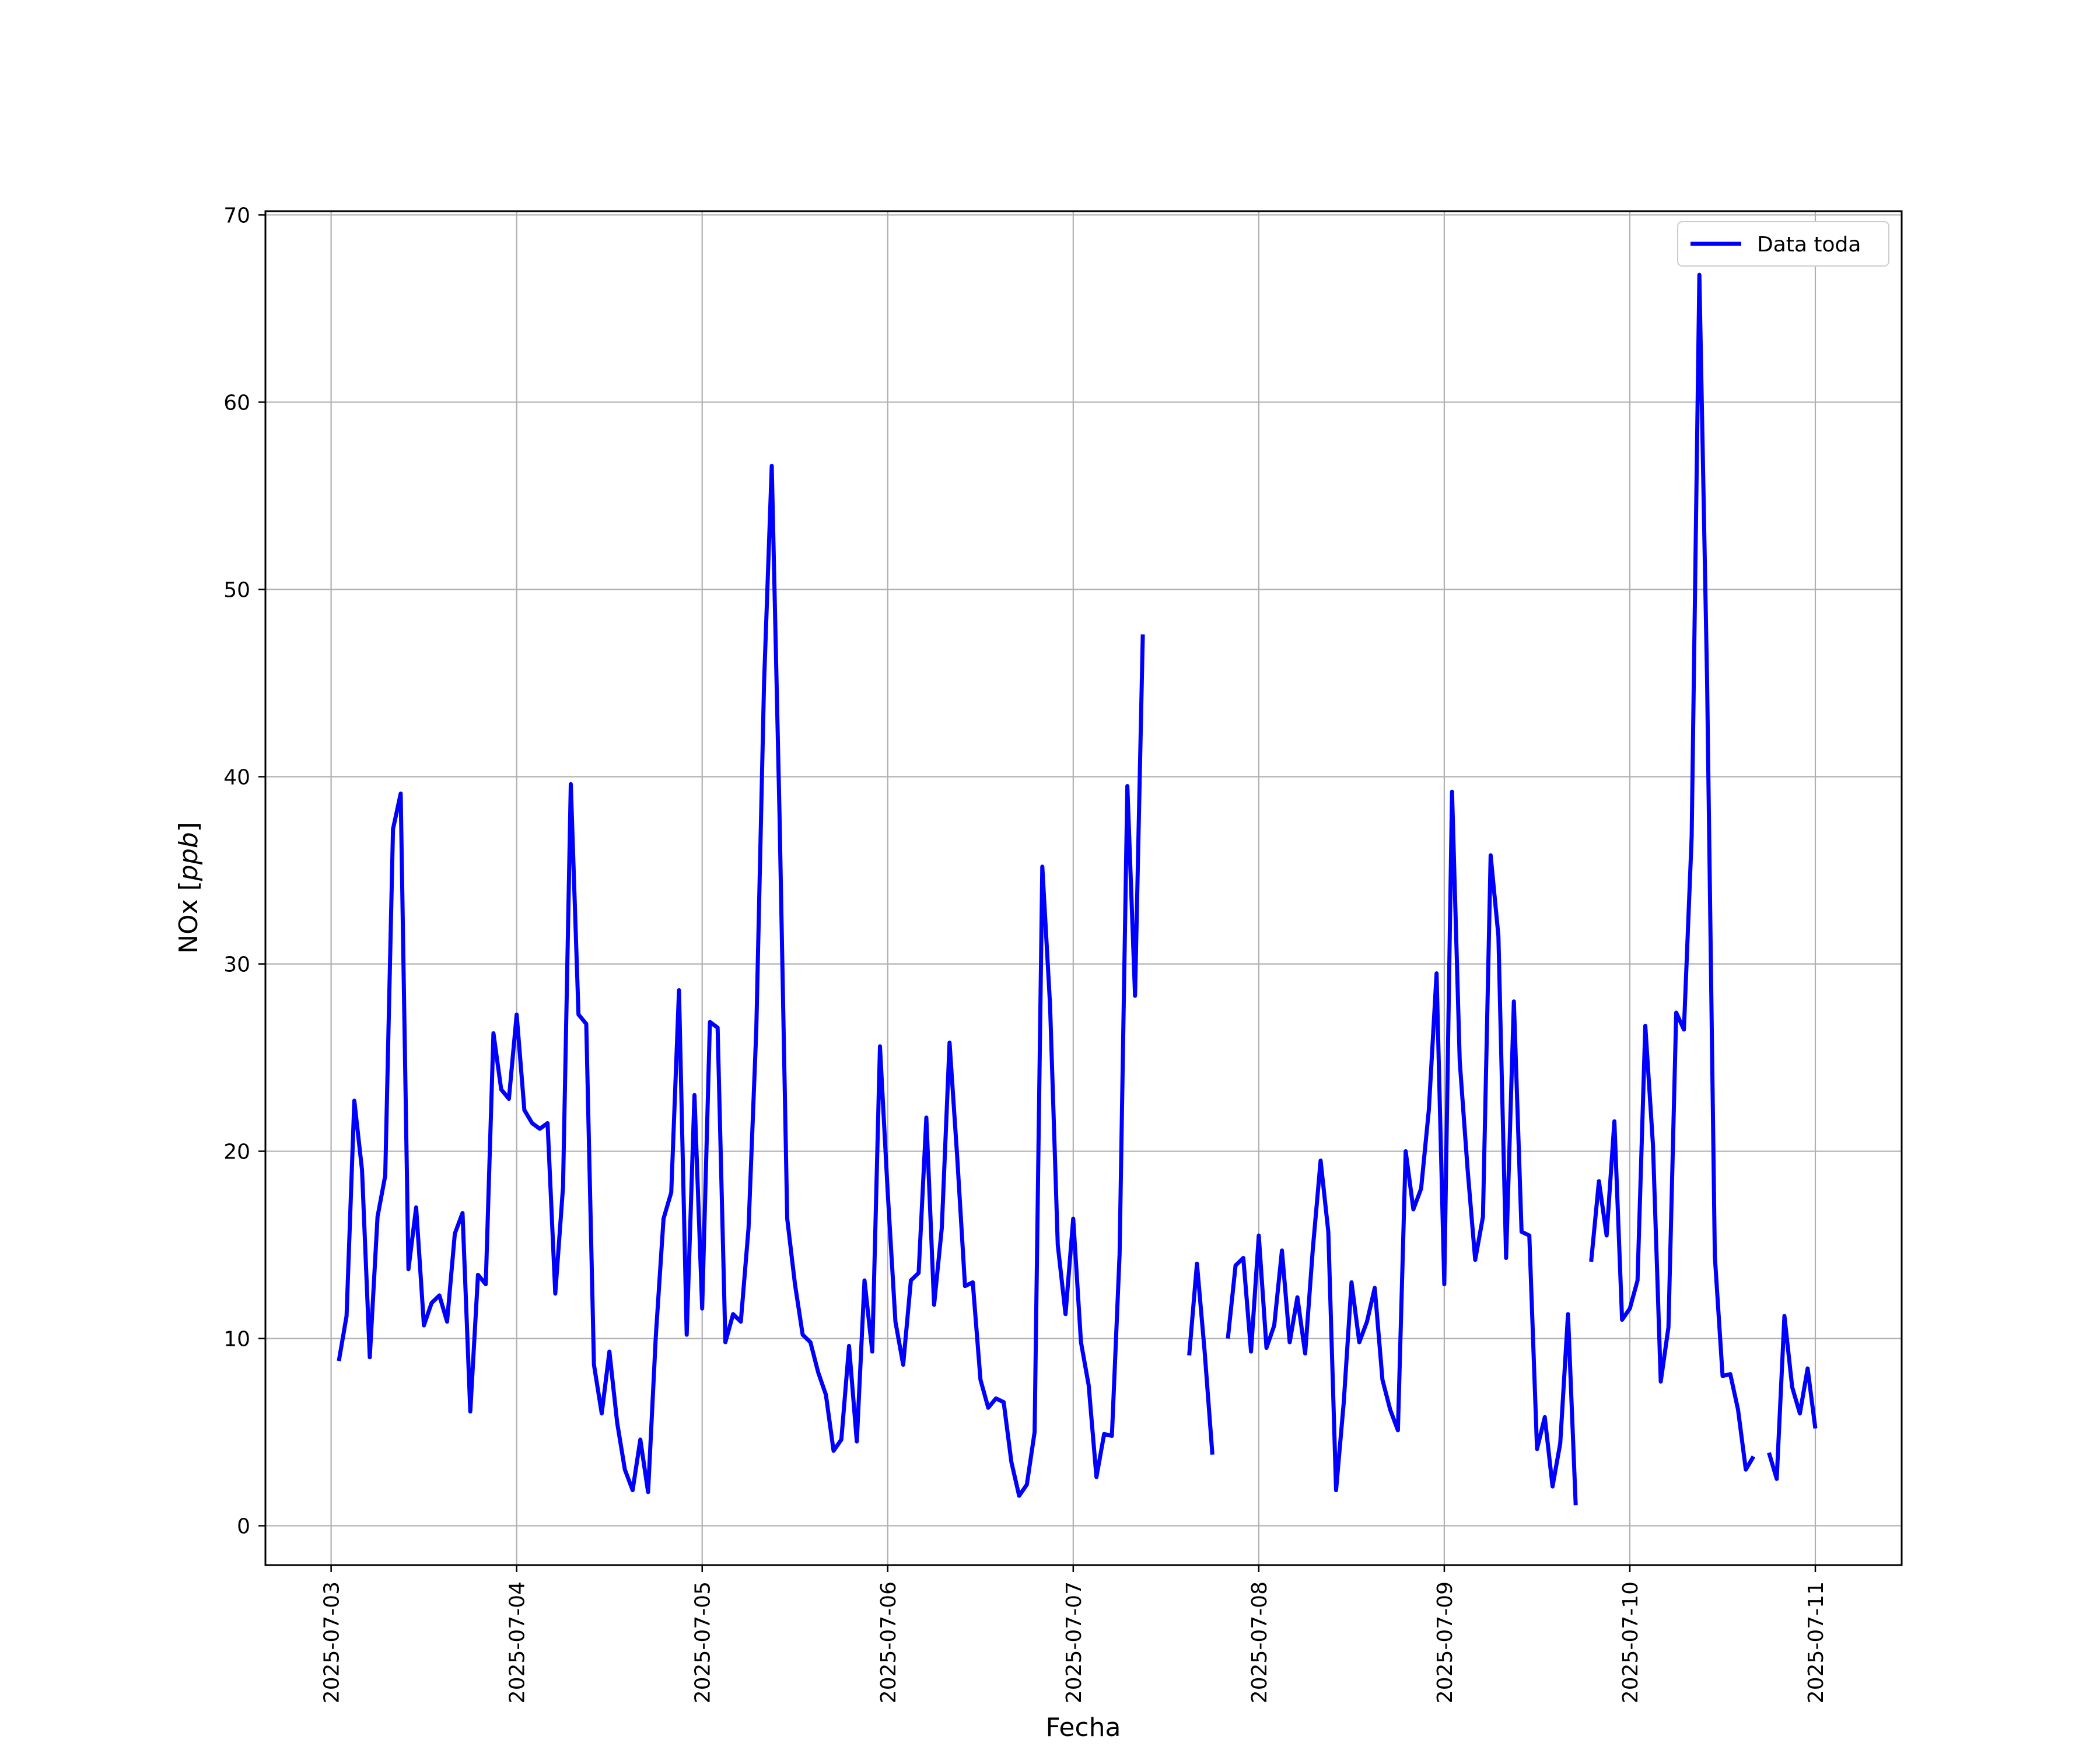 The image size is (2100, 1750). I want to click on x-tick-label: 2025-07-06, so click(889, 1642).